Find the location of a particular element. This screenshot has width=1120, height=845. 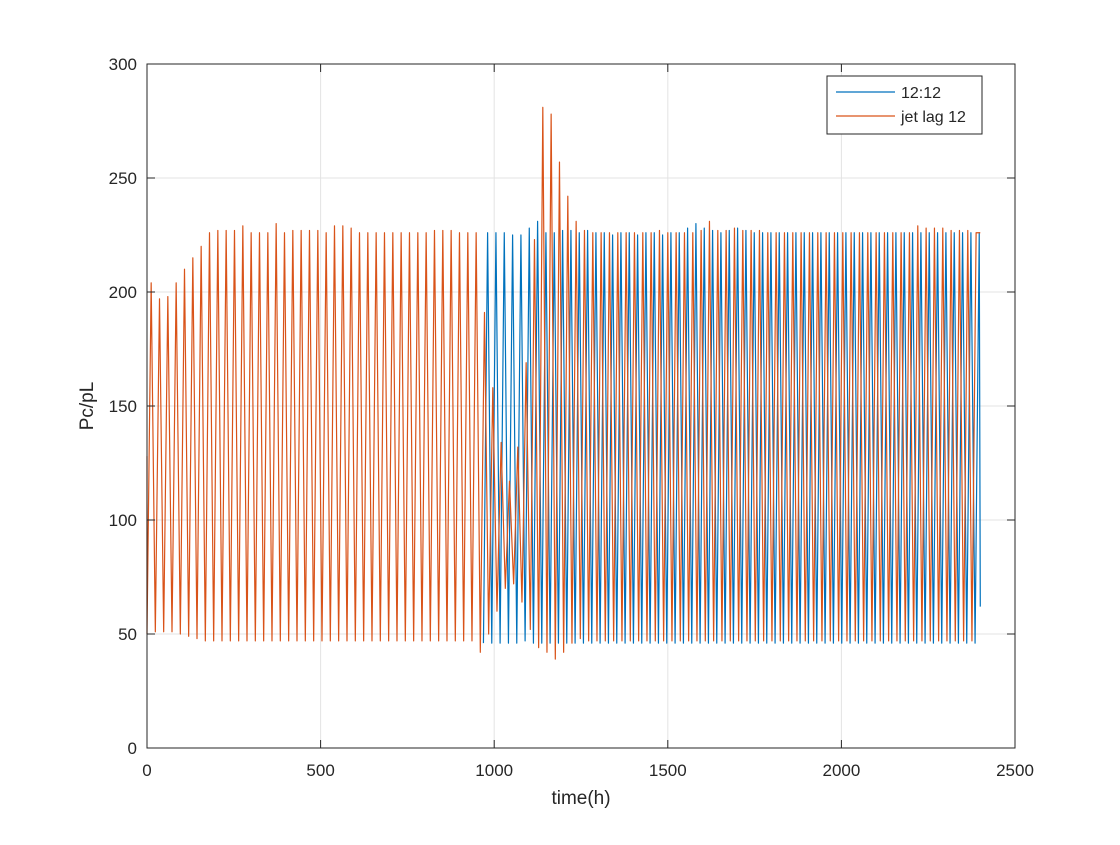

x-axis-label: time(h) is located at coordinates (580, 798).